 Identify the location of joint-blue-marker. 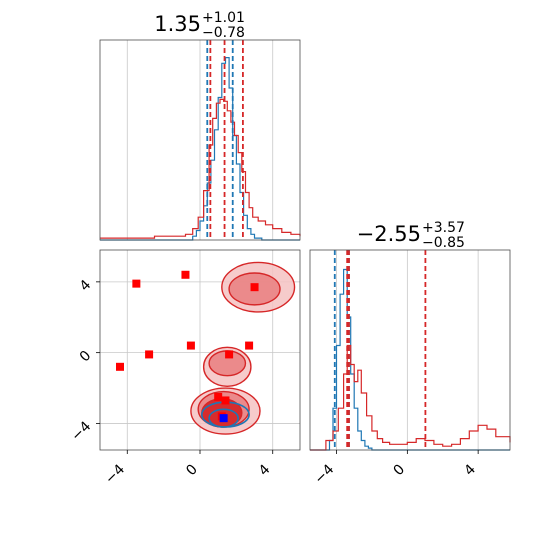
(223, 418).